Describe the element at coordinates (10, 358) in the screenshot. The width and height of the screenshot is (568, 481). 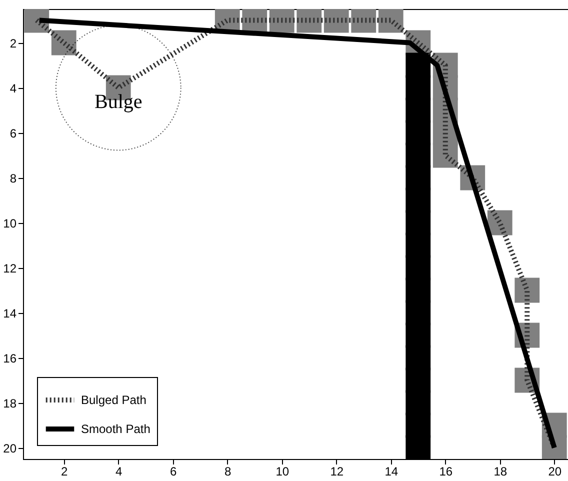
I see `y-tick-label: 16` at that location.